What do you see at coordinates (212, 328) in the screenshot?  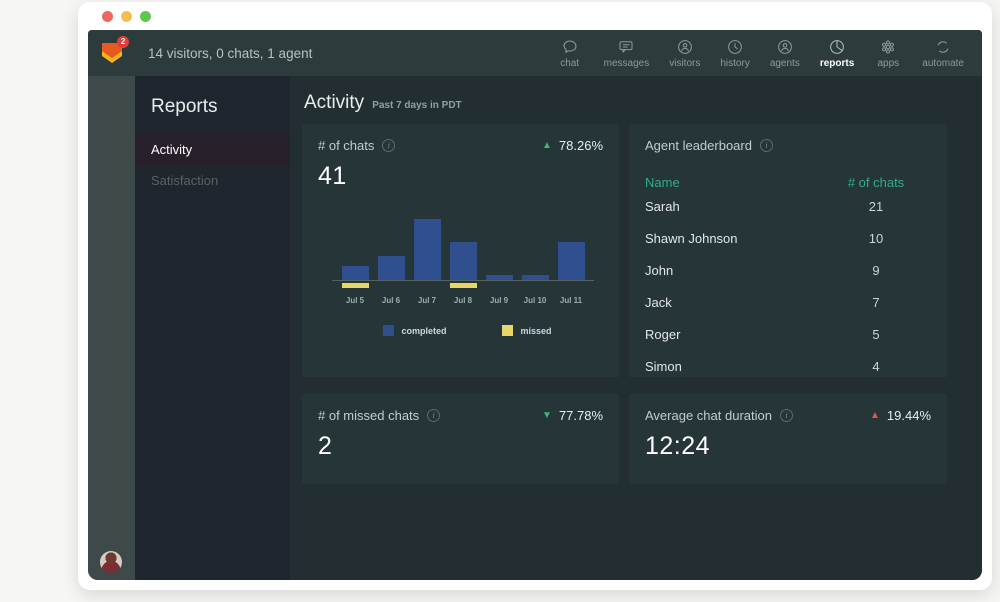 I see `sidebar: Reports Activity Satisfaction` at bounding box center [212, 328].